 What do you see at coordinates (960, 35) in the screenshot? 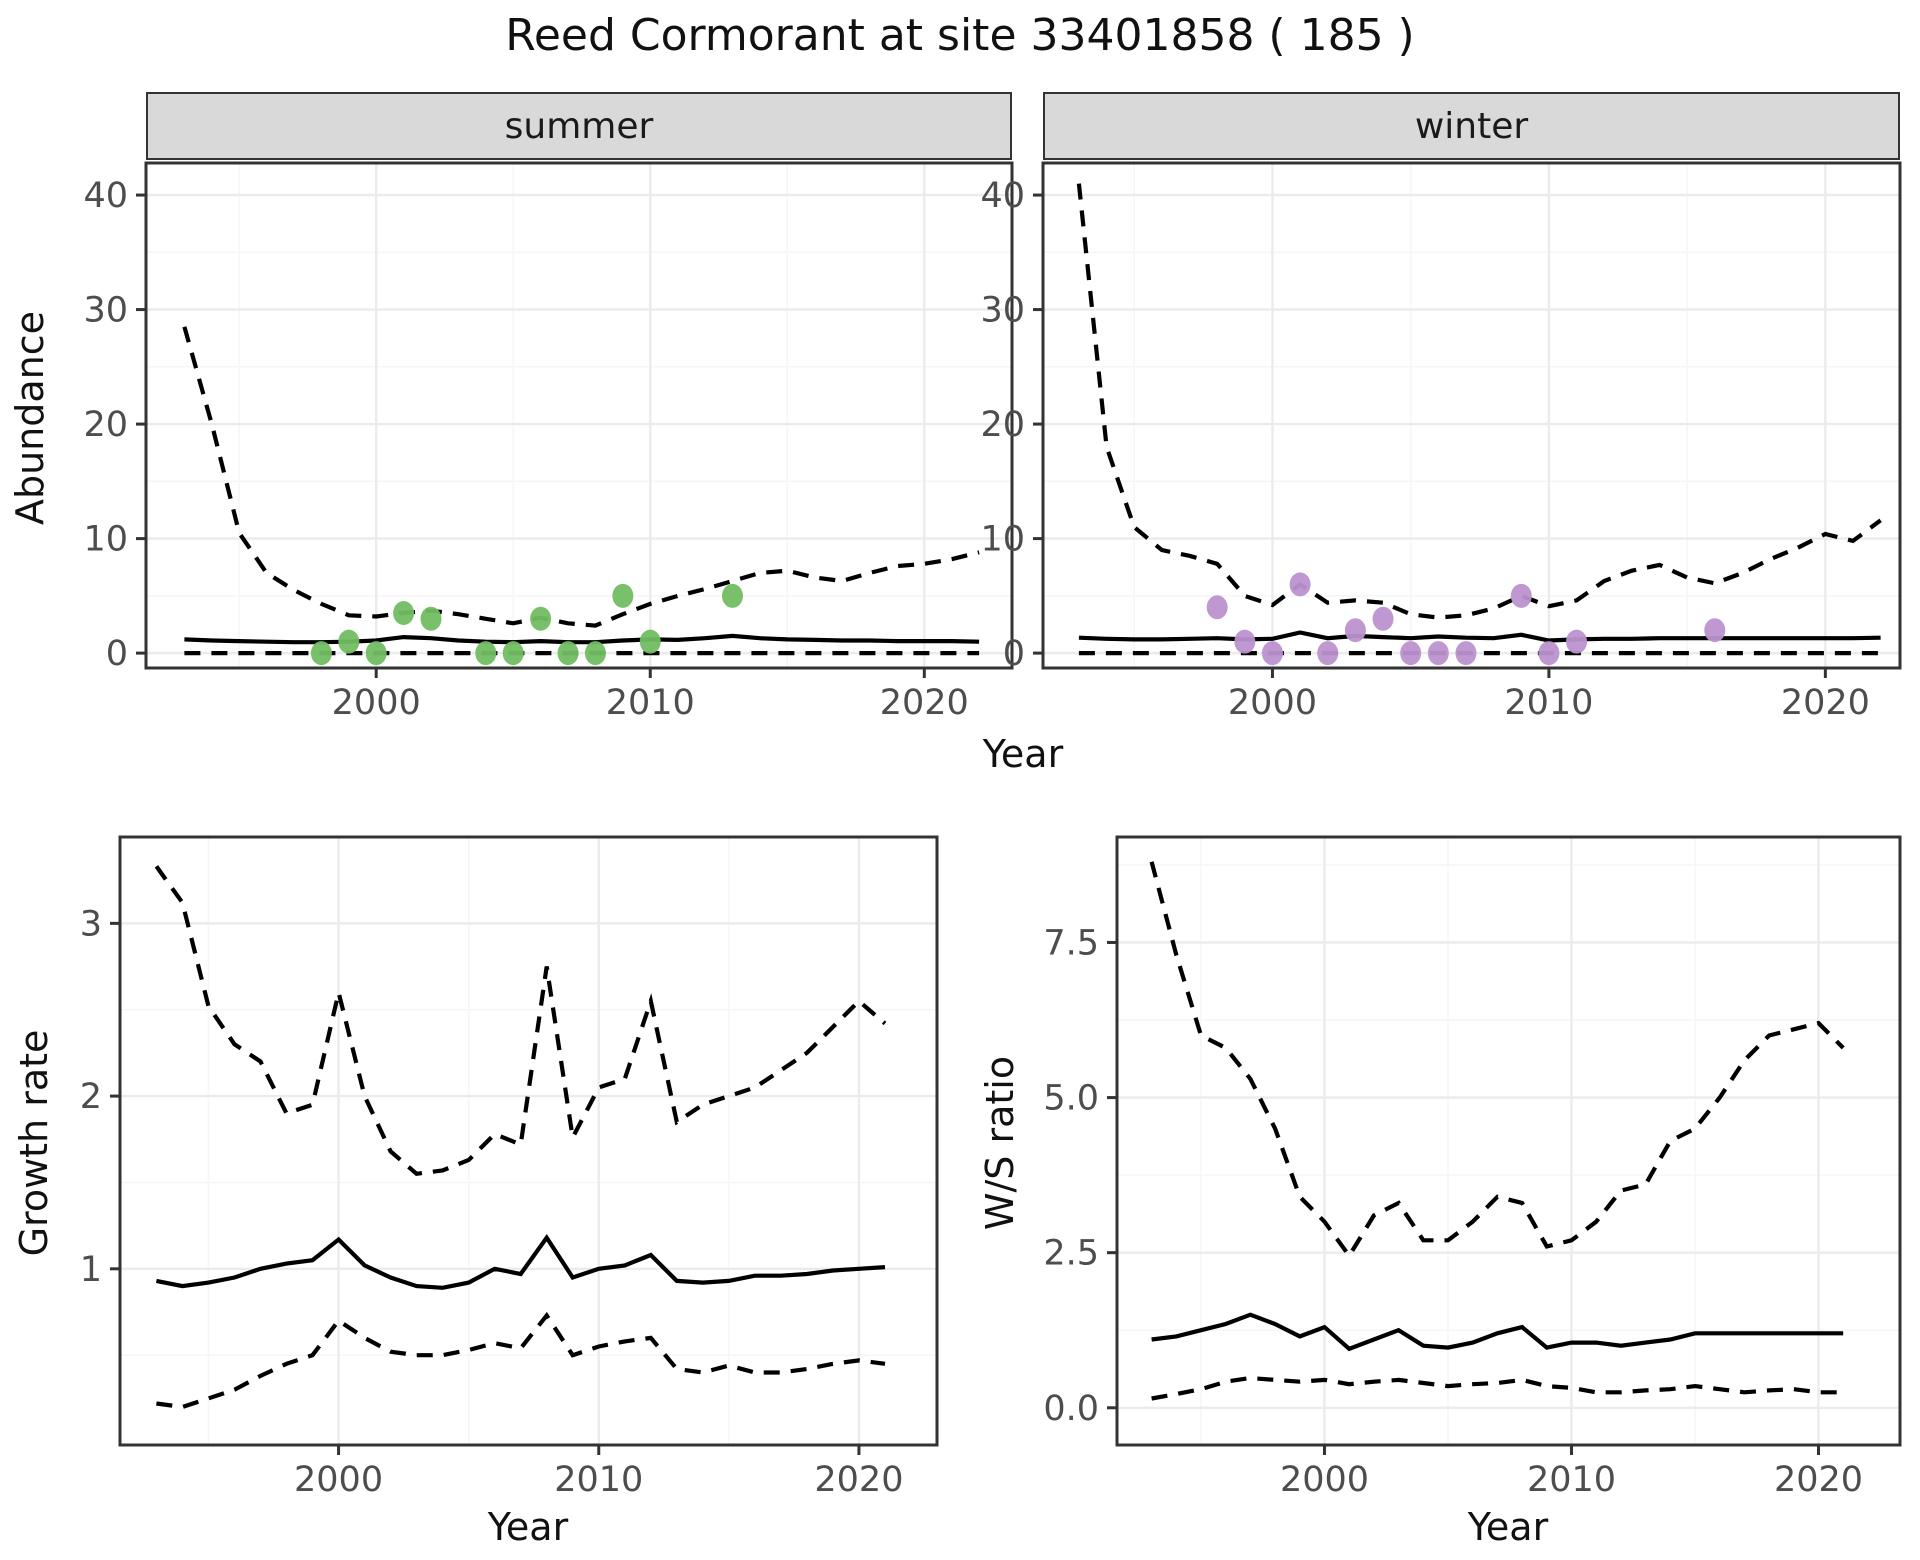
I see `page-title: Reed Cormorant at site 33401858 ( 185 )` at bounding box center [960, 35].